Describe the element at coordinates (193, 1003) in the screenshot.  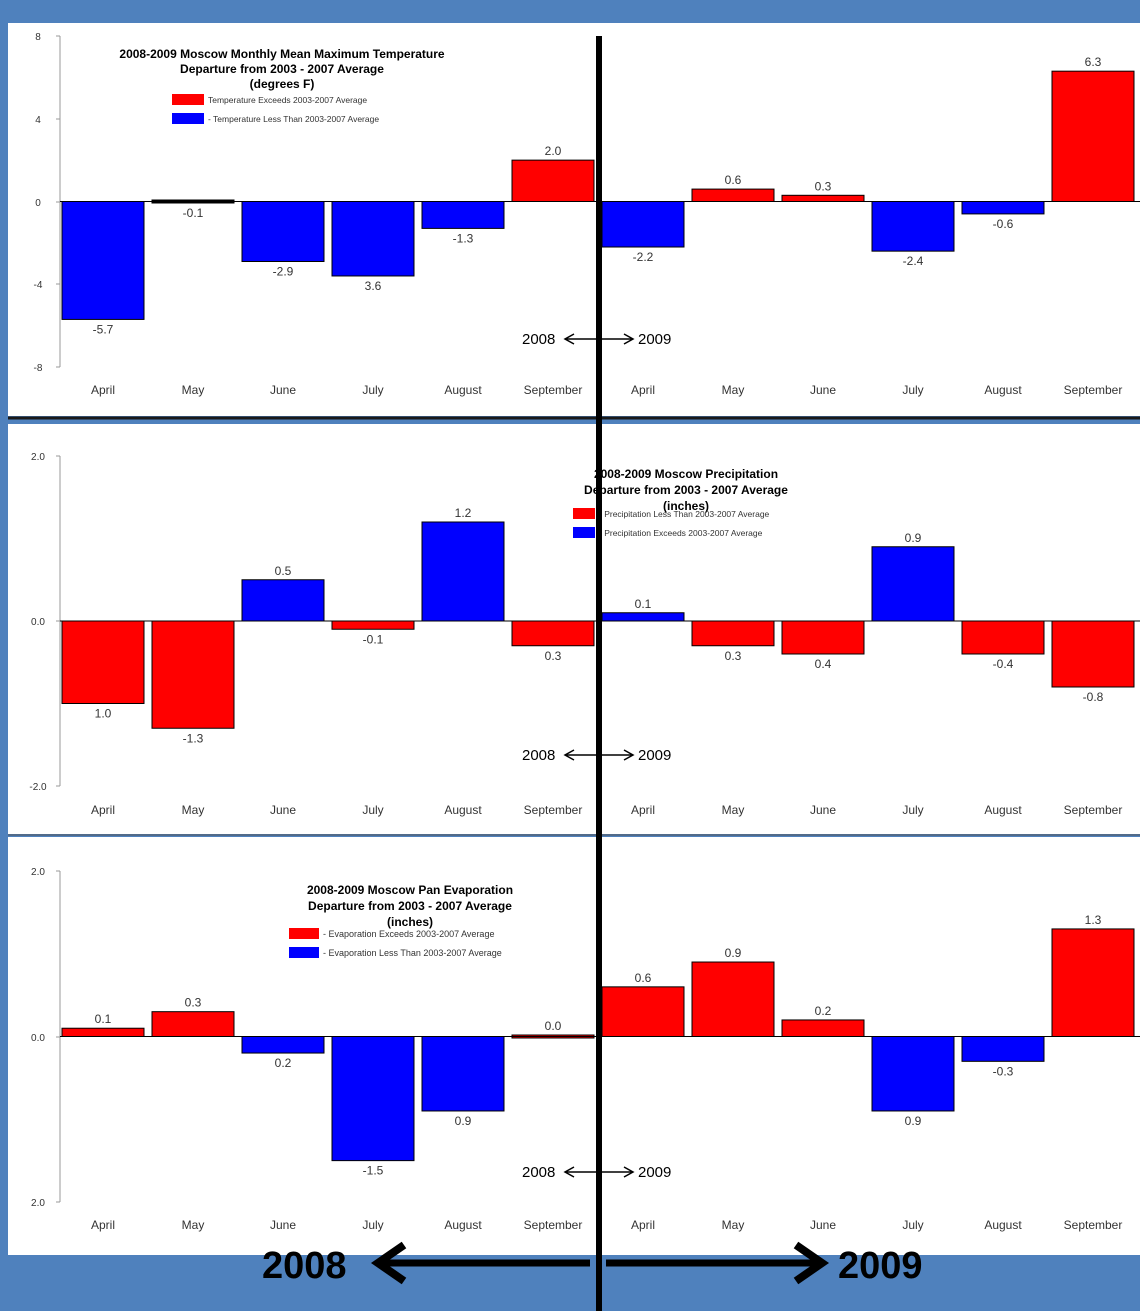
I see `evap-value-label: 0.3` at that location.